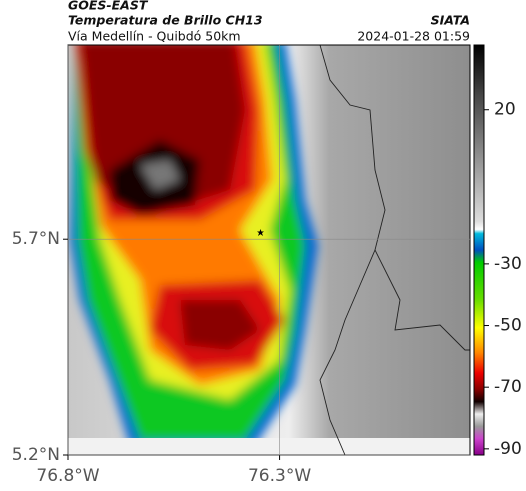 The image size is (526, 491). What do you see at coordinates (450, 20) in the screenshot?
I see `source: SIATA` at bounding box center [450, 20].